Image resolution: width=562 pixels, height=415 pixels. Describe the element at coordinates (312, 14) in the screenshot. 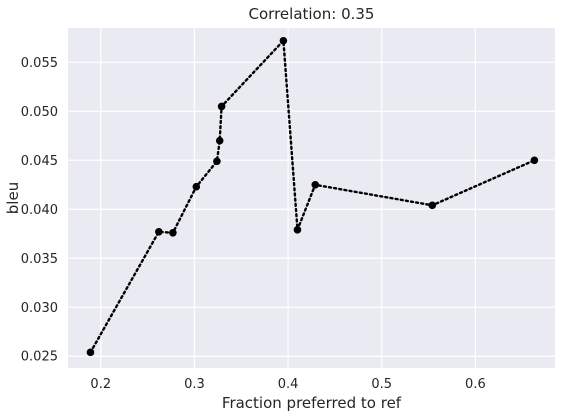

I see `chart-title: Correlation: 0.35` at that location.